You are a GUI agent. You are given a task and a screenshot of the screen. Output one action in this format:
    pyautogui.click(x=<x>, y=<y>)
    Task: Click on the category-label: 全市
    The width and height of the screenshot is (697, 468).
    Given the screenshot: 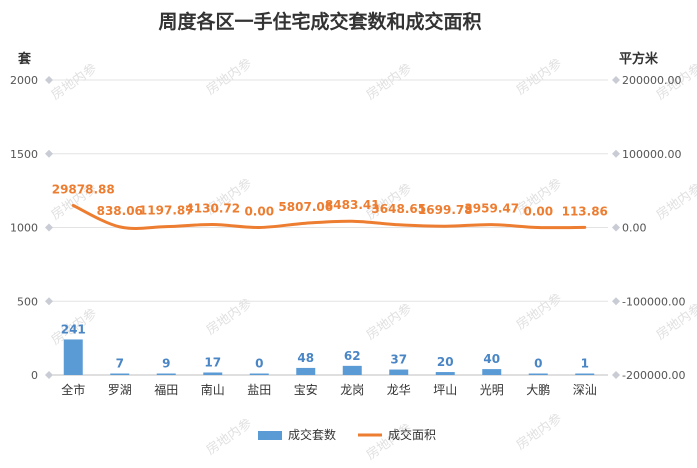 What is the action you would take?
    pyautogui.click(x=73, y=389)
    